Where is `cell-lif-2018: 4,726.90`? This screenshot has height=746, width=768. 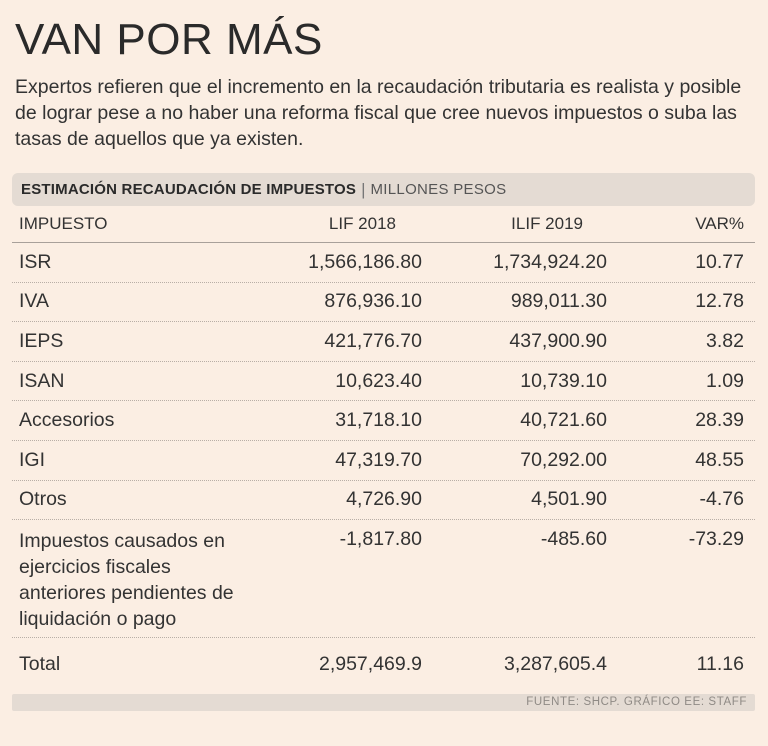
cell-lif-2018: 4,726.90 is located at coordinates (384, 499).